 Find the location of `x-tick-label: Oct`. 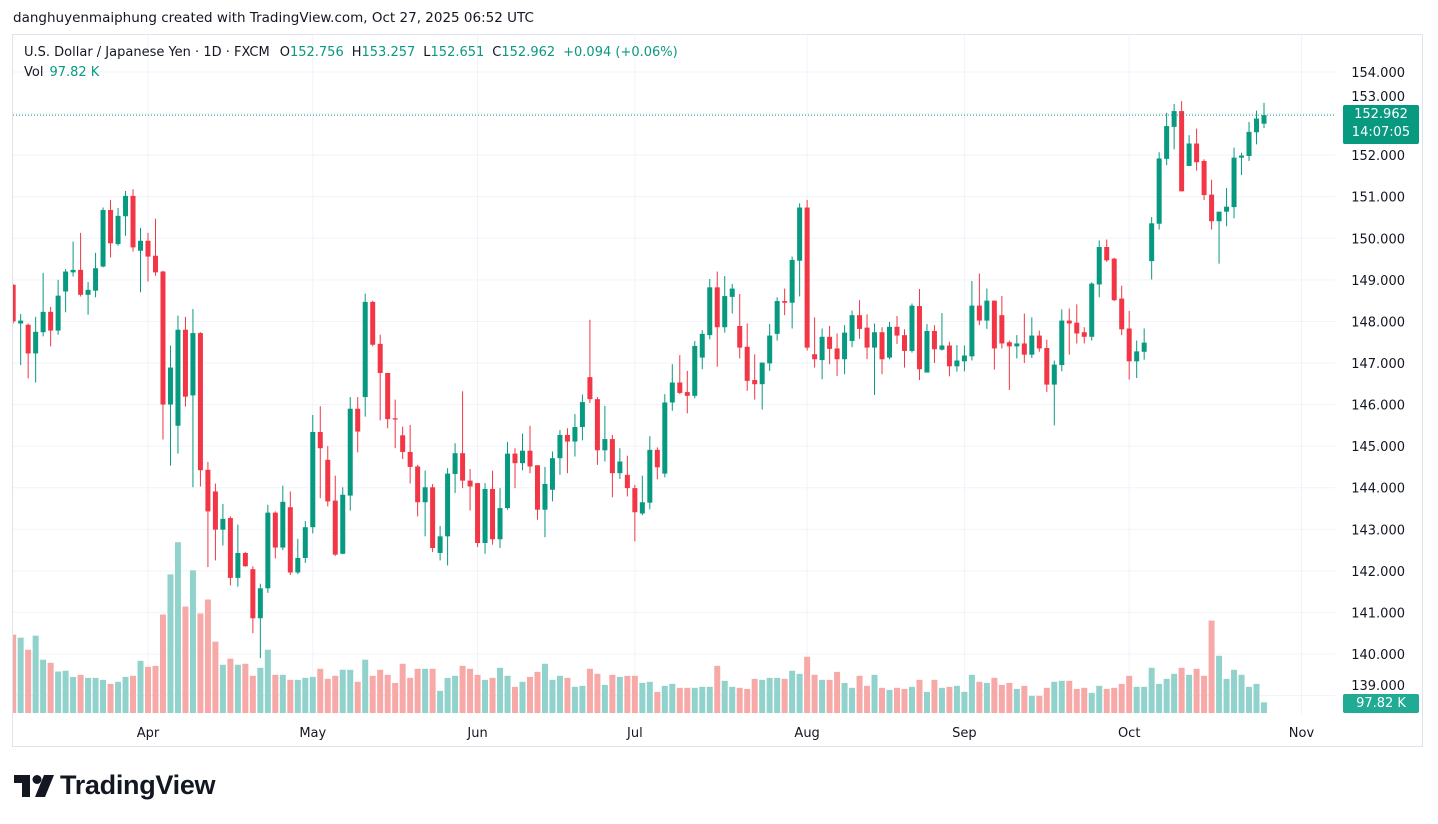

x-tick-label: Oct is located at coordinates (1129, 733).